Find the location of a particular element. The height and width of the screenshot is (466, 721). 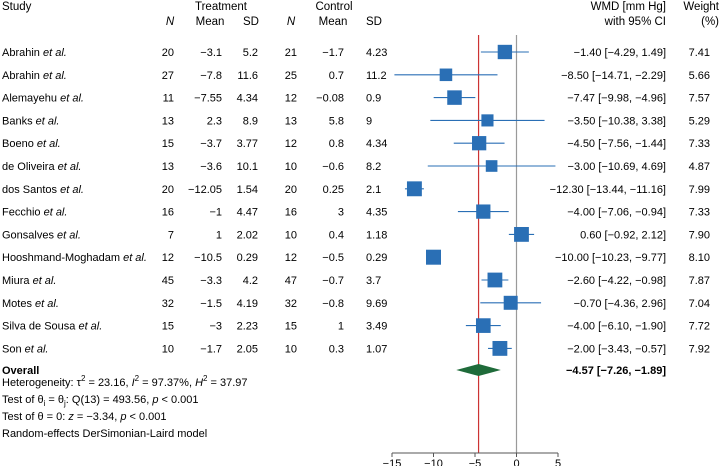

effect-ci-text: −2.60 [−4.22, −0.98] is located at coordinates (616, 281).